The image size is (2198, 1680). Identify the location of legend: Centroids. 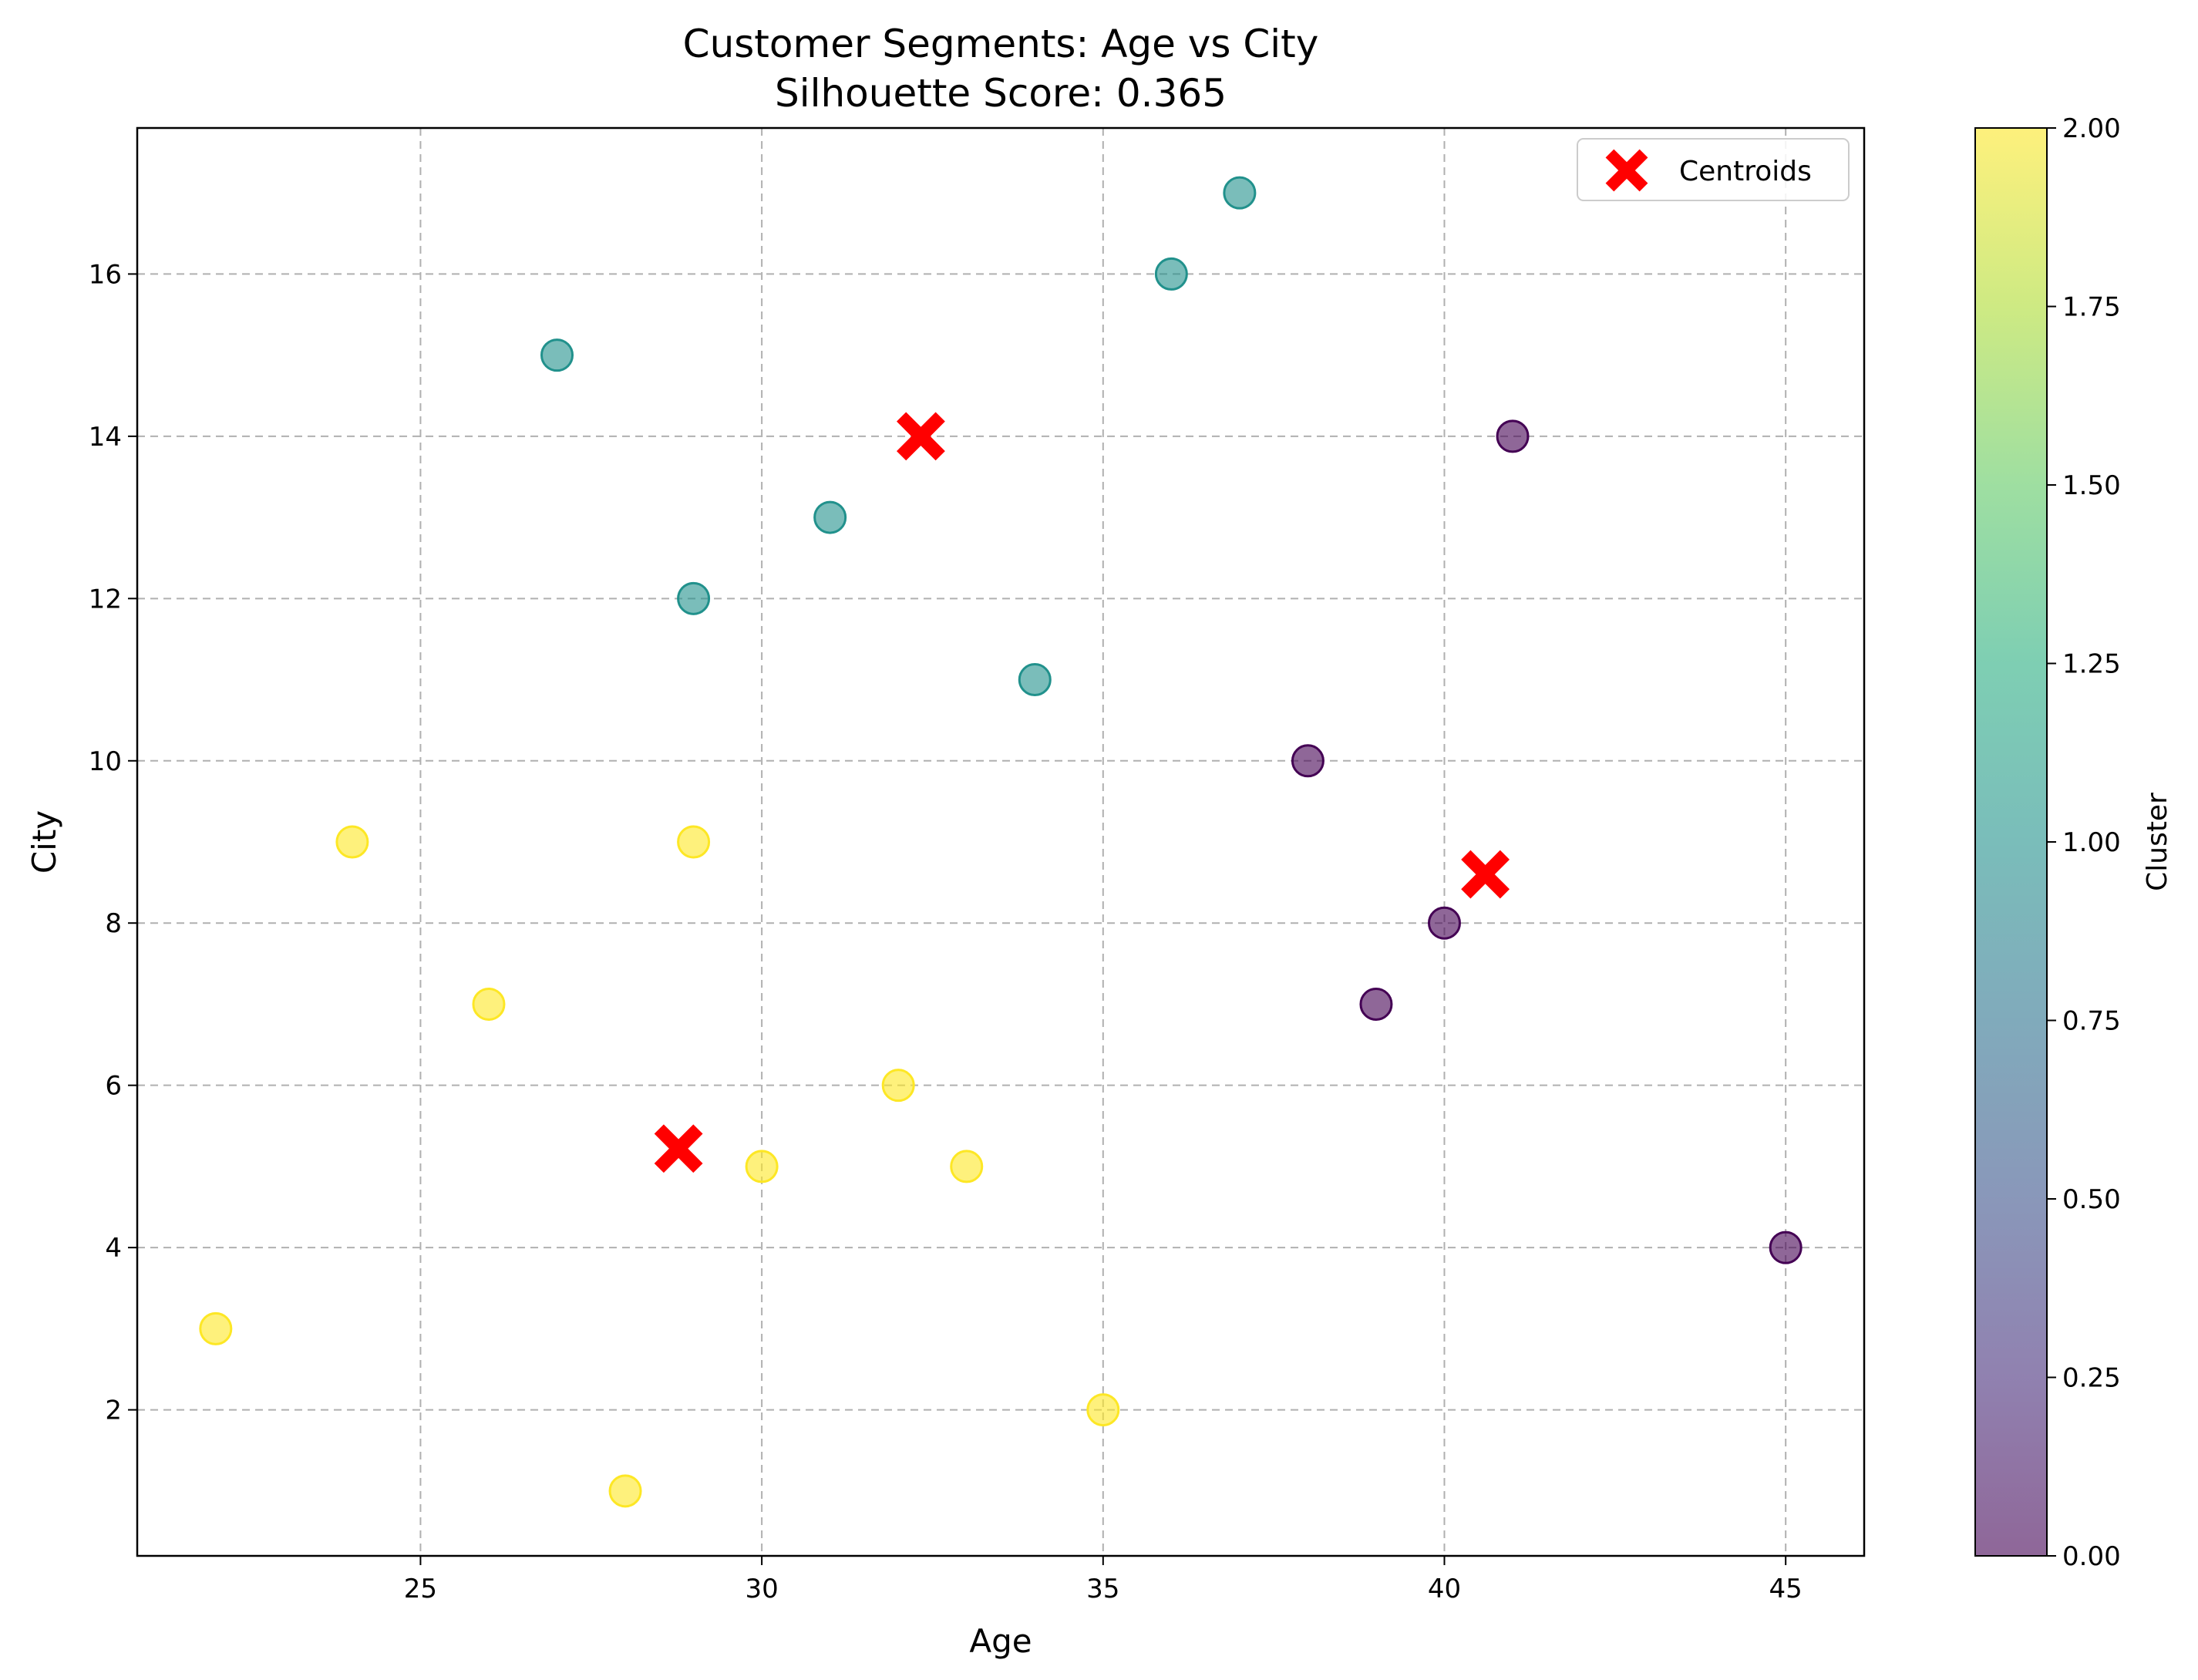
(1713, 169).